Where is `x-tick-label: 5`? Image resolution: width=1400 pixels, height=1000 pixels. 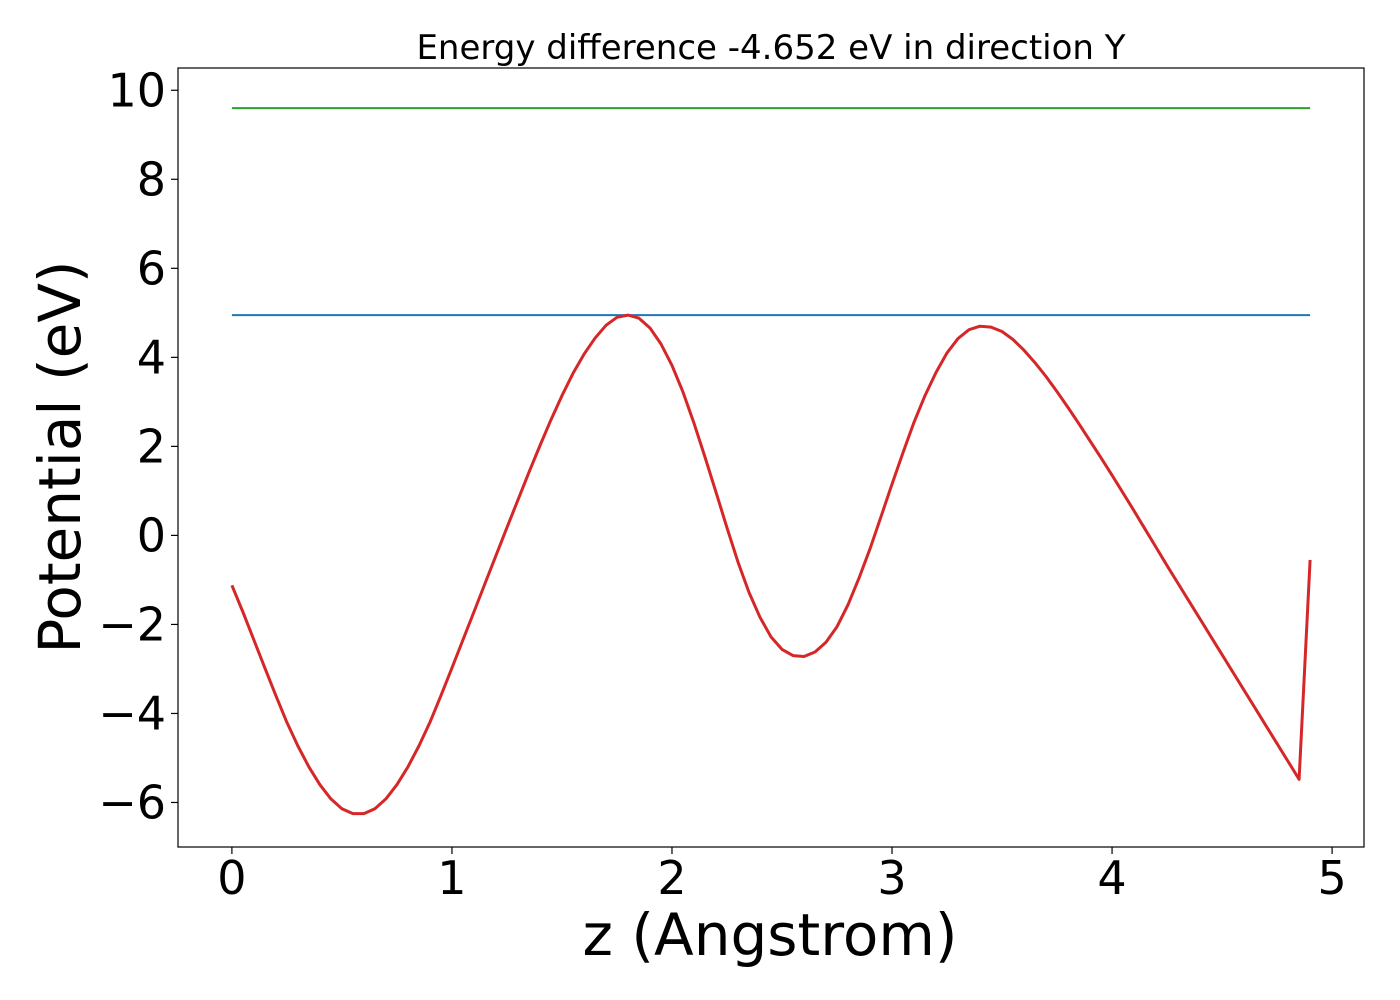
x-tick-label: 5 is located at coordinates (1331, 878).